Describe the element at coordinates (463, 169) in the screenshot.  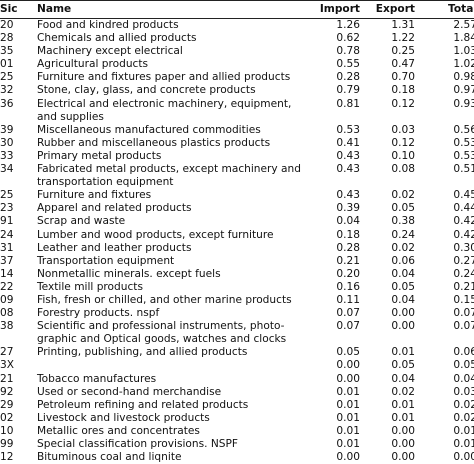
I see `value-cell: 0.51` at that location.